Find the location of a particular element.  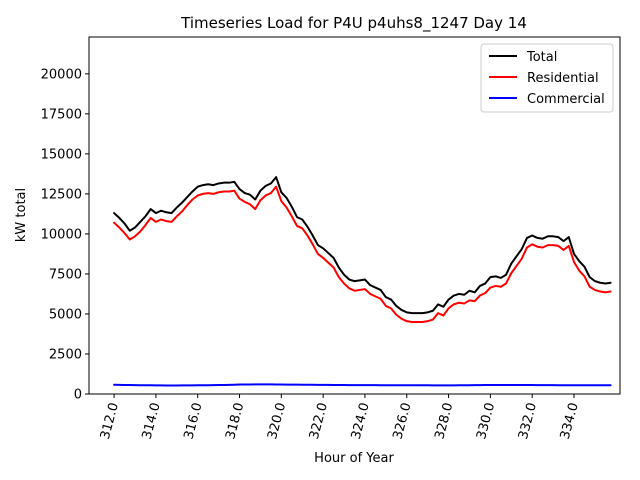

y-tick-label: 10000 is located at coordinates (61, 234).